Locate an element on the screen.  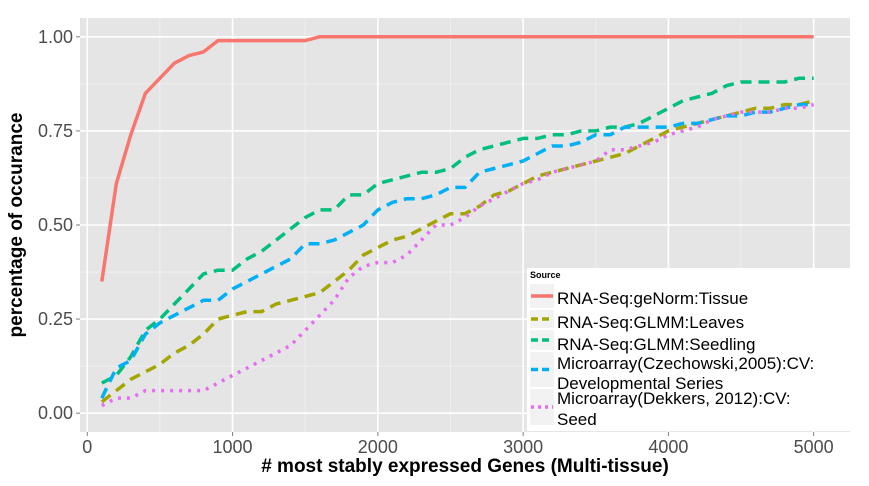
x-tick-label: 2000 is located at coordinates (378, 447).